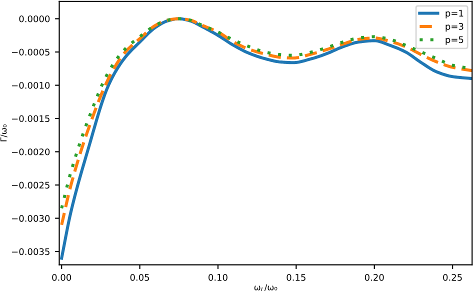 Image resolution: width=474 pixels, height=291 pixels. Describe the element at coordinates (62, 277) in the screenshot. I see `x-tick-label: 0.00` at that location.